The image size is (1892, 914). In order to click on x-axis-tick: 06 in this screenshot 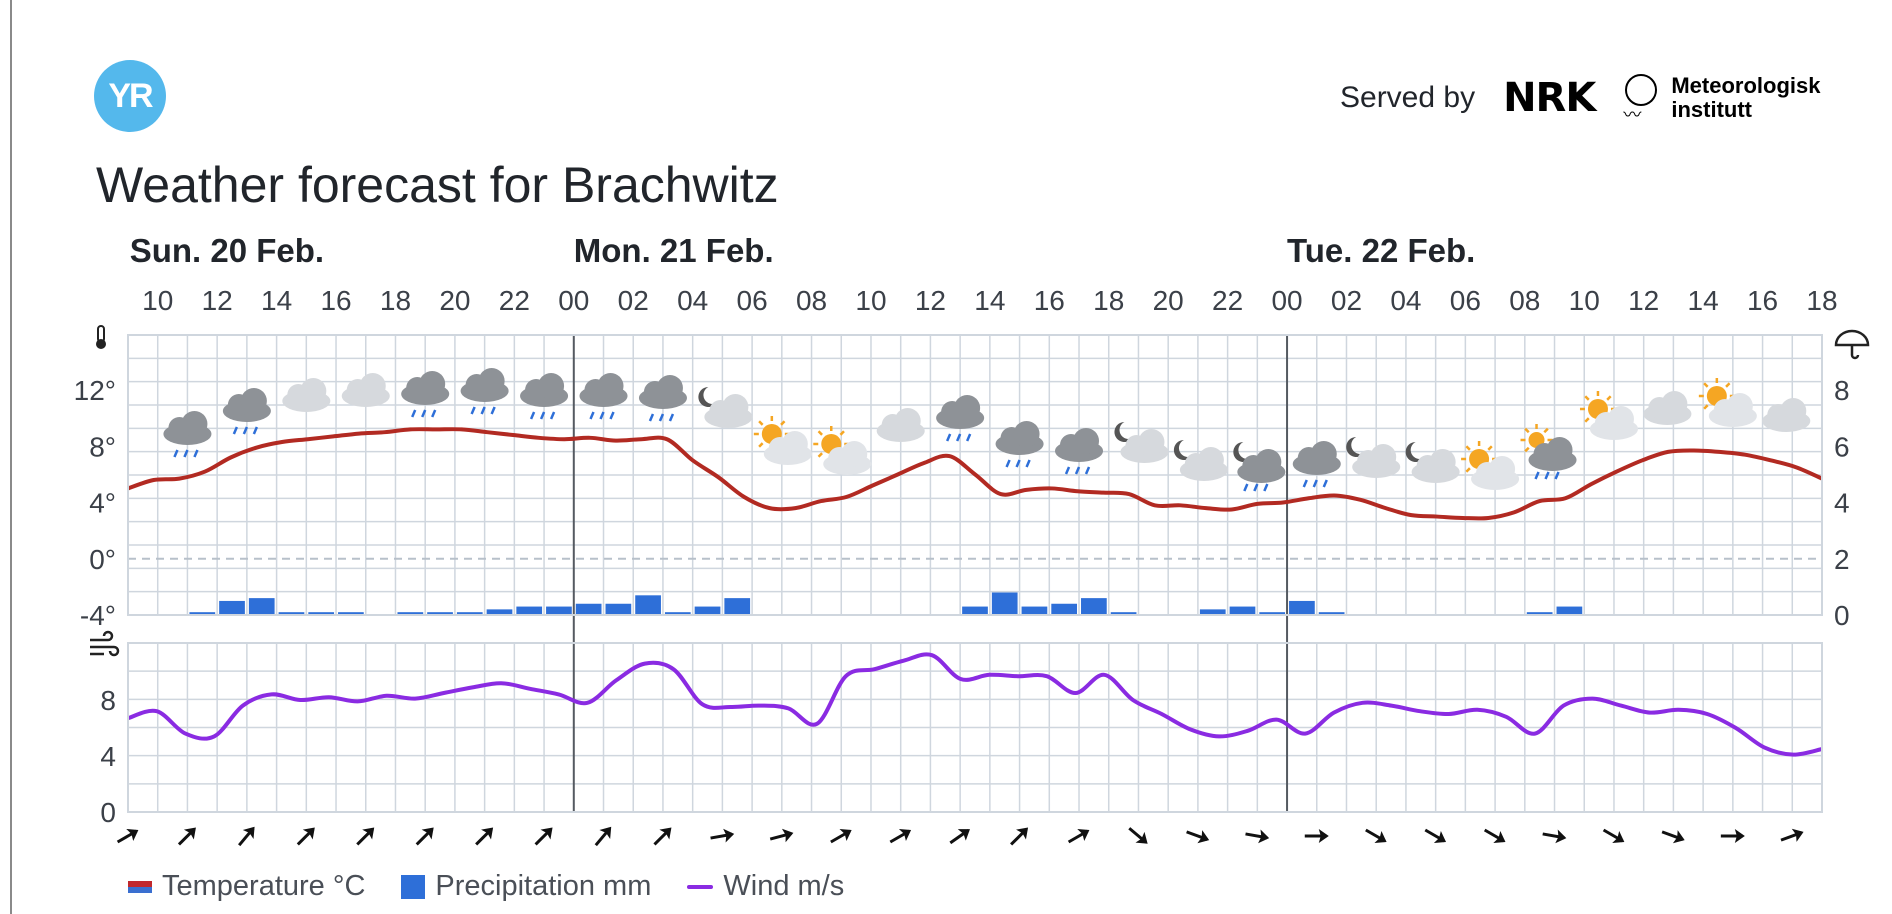, I will do `click(752, 300)`.